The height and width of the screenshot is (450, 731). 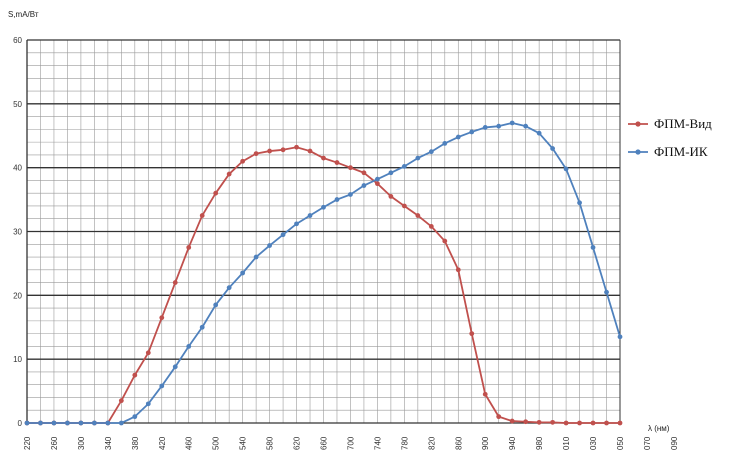 I want to click on x-tick-label: 460, so click(x=189, y=443).